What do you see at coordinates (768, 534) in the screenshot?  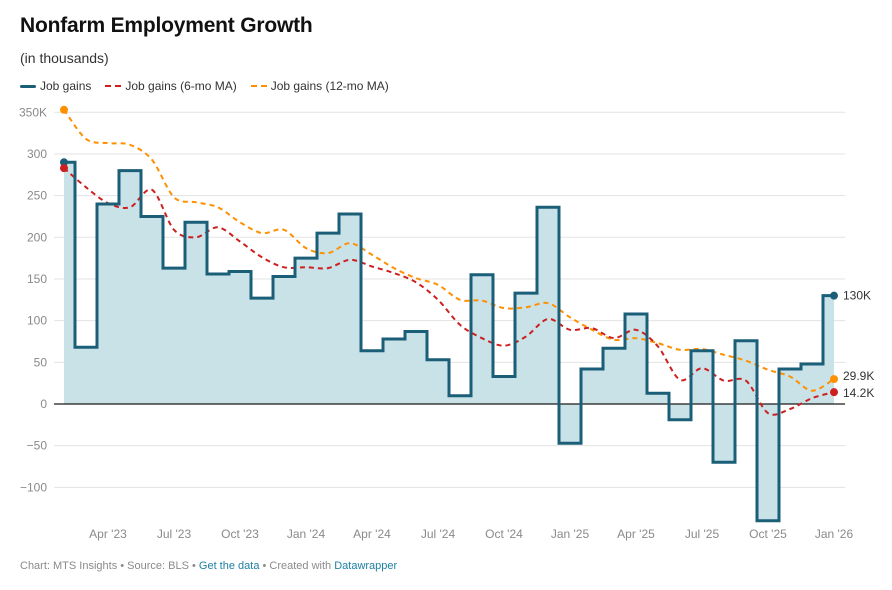 I see `x-tick-label: Oct '25` at bounding box center [768, 534].